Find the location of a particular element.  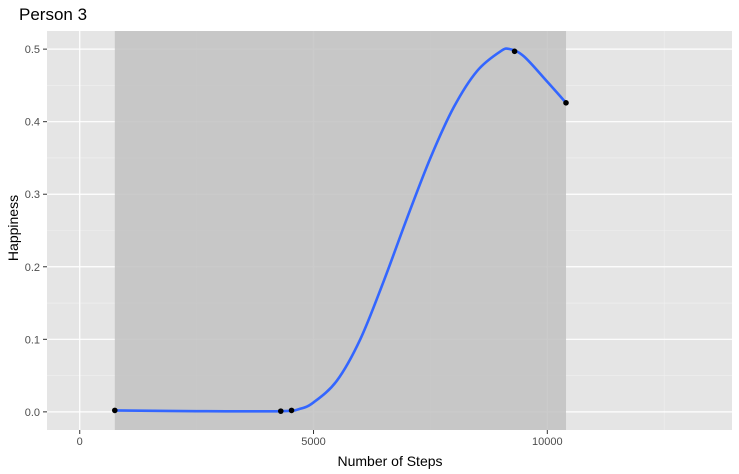

chart-title: Person 3 is located at coordinates (53, 14).